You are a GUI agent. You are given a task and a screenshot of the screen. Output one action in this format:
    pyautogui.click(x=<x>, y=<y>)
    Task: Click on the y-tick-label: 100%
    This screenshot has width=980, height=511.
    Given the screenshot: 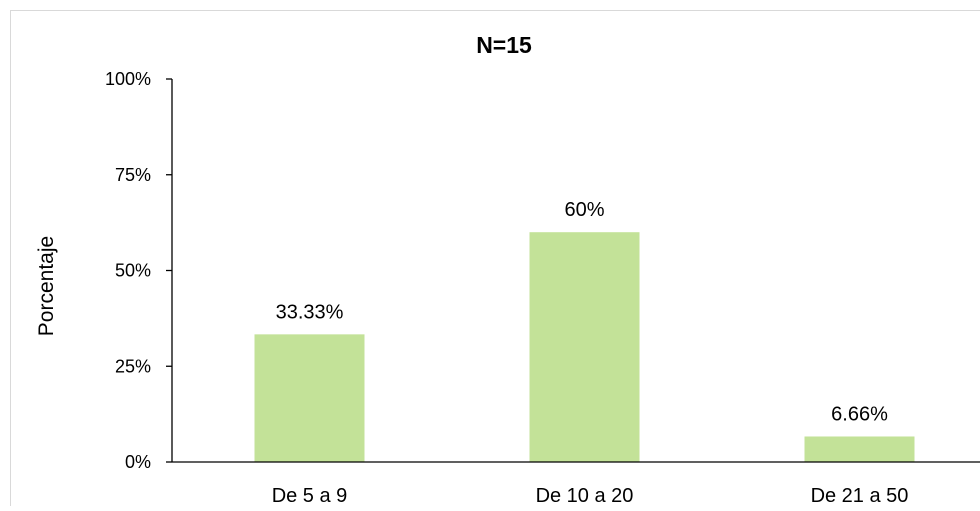 What is the action you would take?
    pyautogui.click(x=128, y=79)
    